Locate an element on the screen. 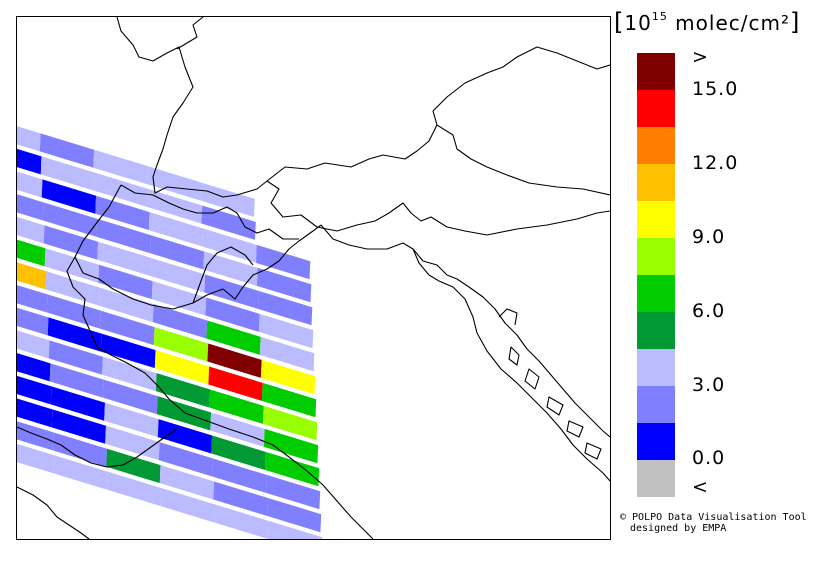 The width and height of the screenshot is (813, 566). legend-title-base: 10 is located at coordinates (638, 23).